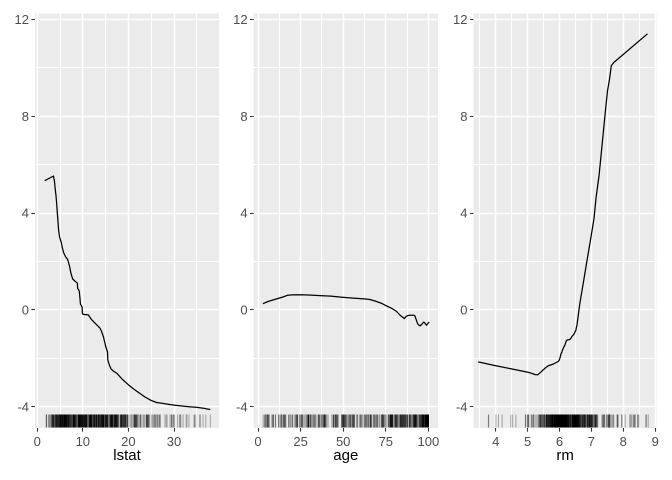 This screenshot has height=480, width=672. What do you see at coordinates (300, 441) in the screenshot?
I see `svg-text: 25` at bounding box center [300, 441].